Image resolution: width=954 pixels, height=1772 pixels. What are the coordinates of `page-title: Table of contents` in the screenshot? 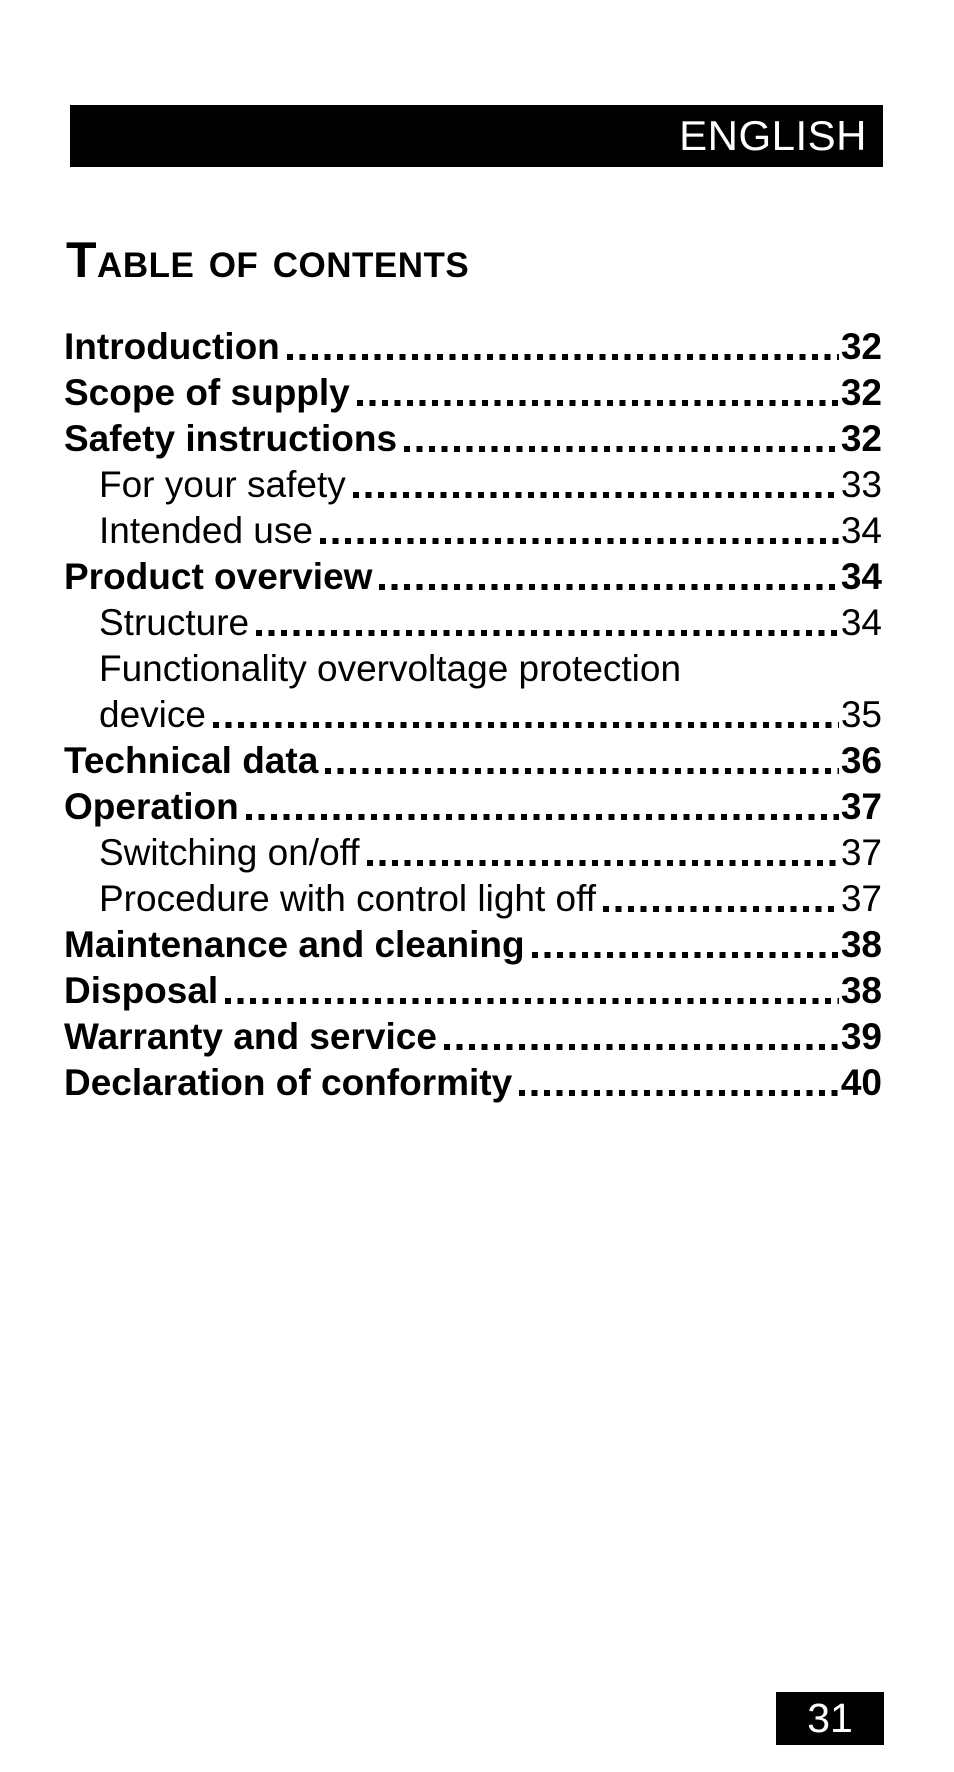 It's located at (268, 260).